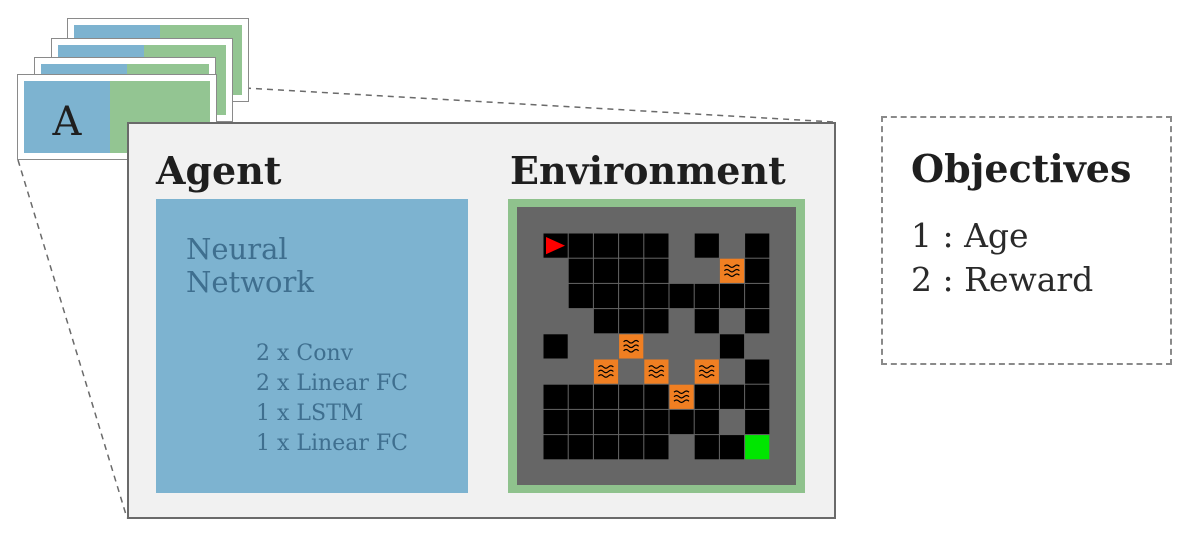 The image size is (1200, 558). What do you see at coordinates (555, 246) in the screenshot?
I see `agent-arrow-icon` at bounding box center [555, 246].